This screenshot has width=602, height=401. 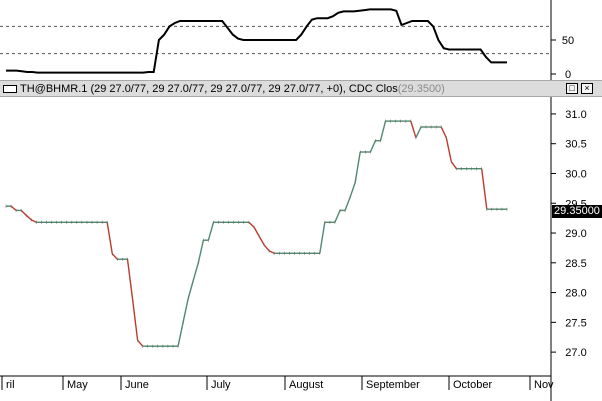 I want to click on price-tick-label: 27.5, so click(x=575, y=323).